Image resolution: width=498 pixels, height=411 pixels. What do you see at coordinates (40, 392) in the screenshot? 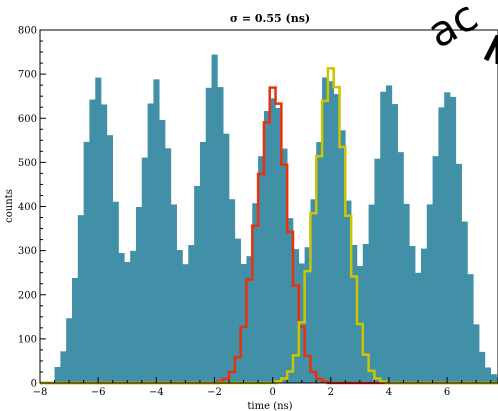
I see `x-tick-label: −8` at bounding box center [40, 392].